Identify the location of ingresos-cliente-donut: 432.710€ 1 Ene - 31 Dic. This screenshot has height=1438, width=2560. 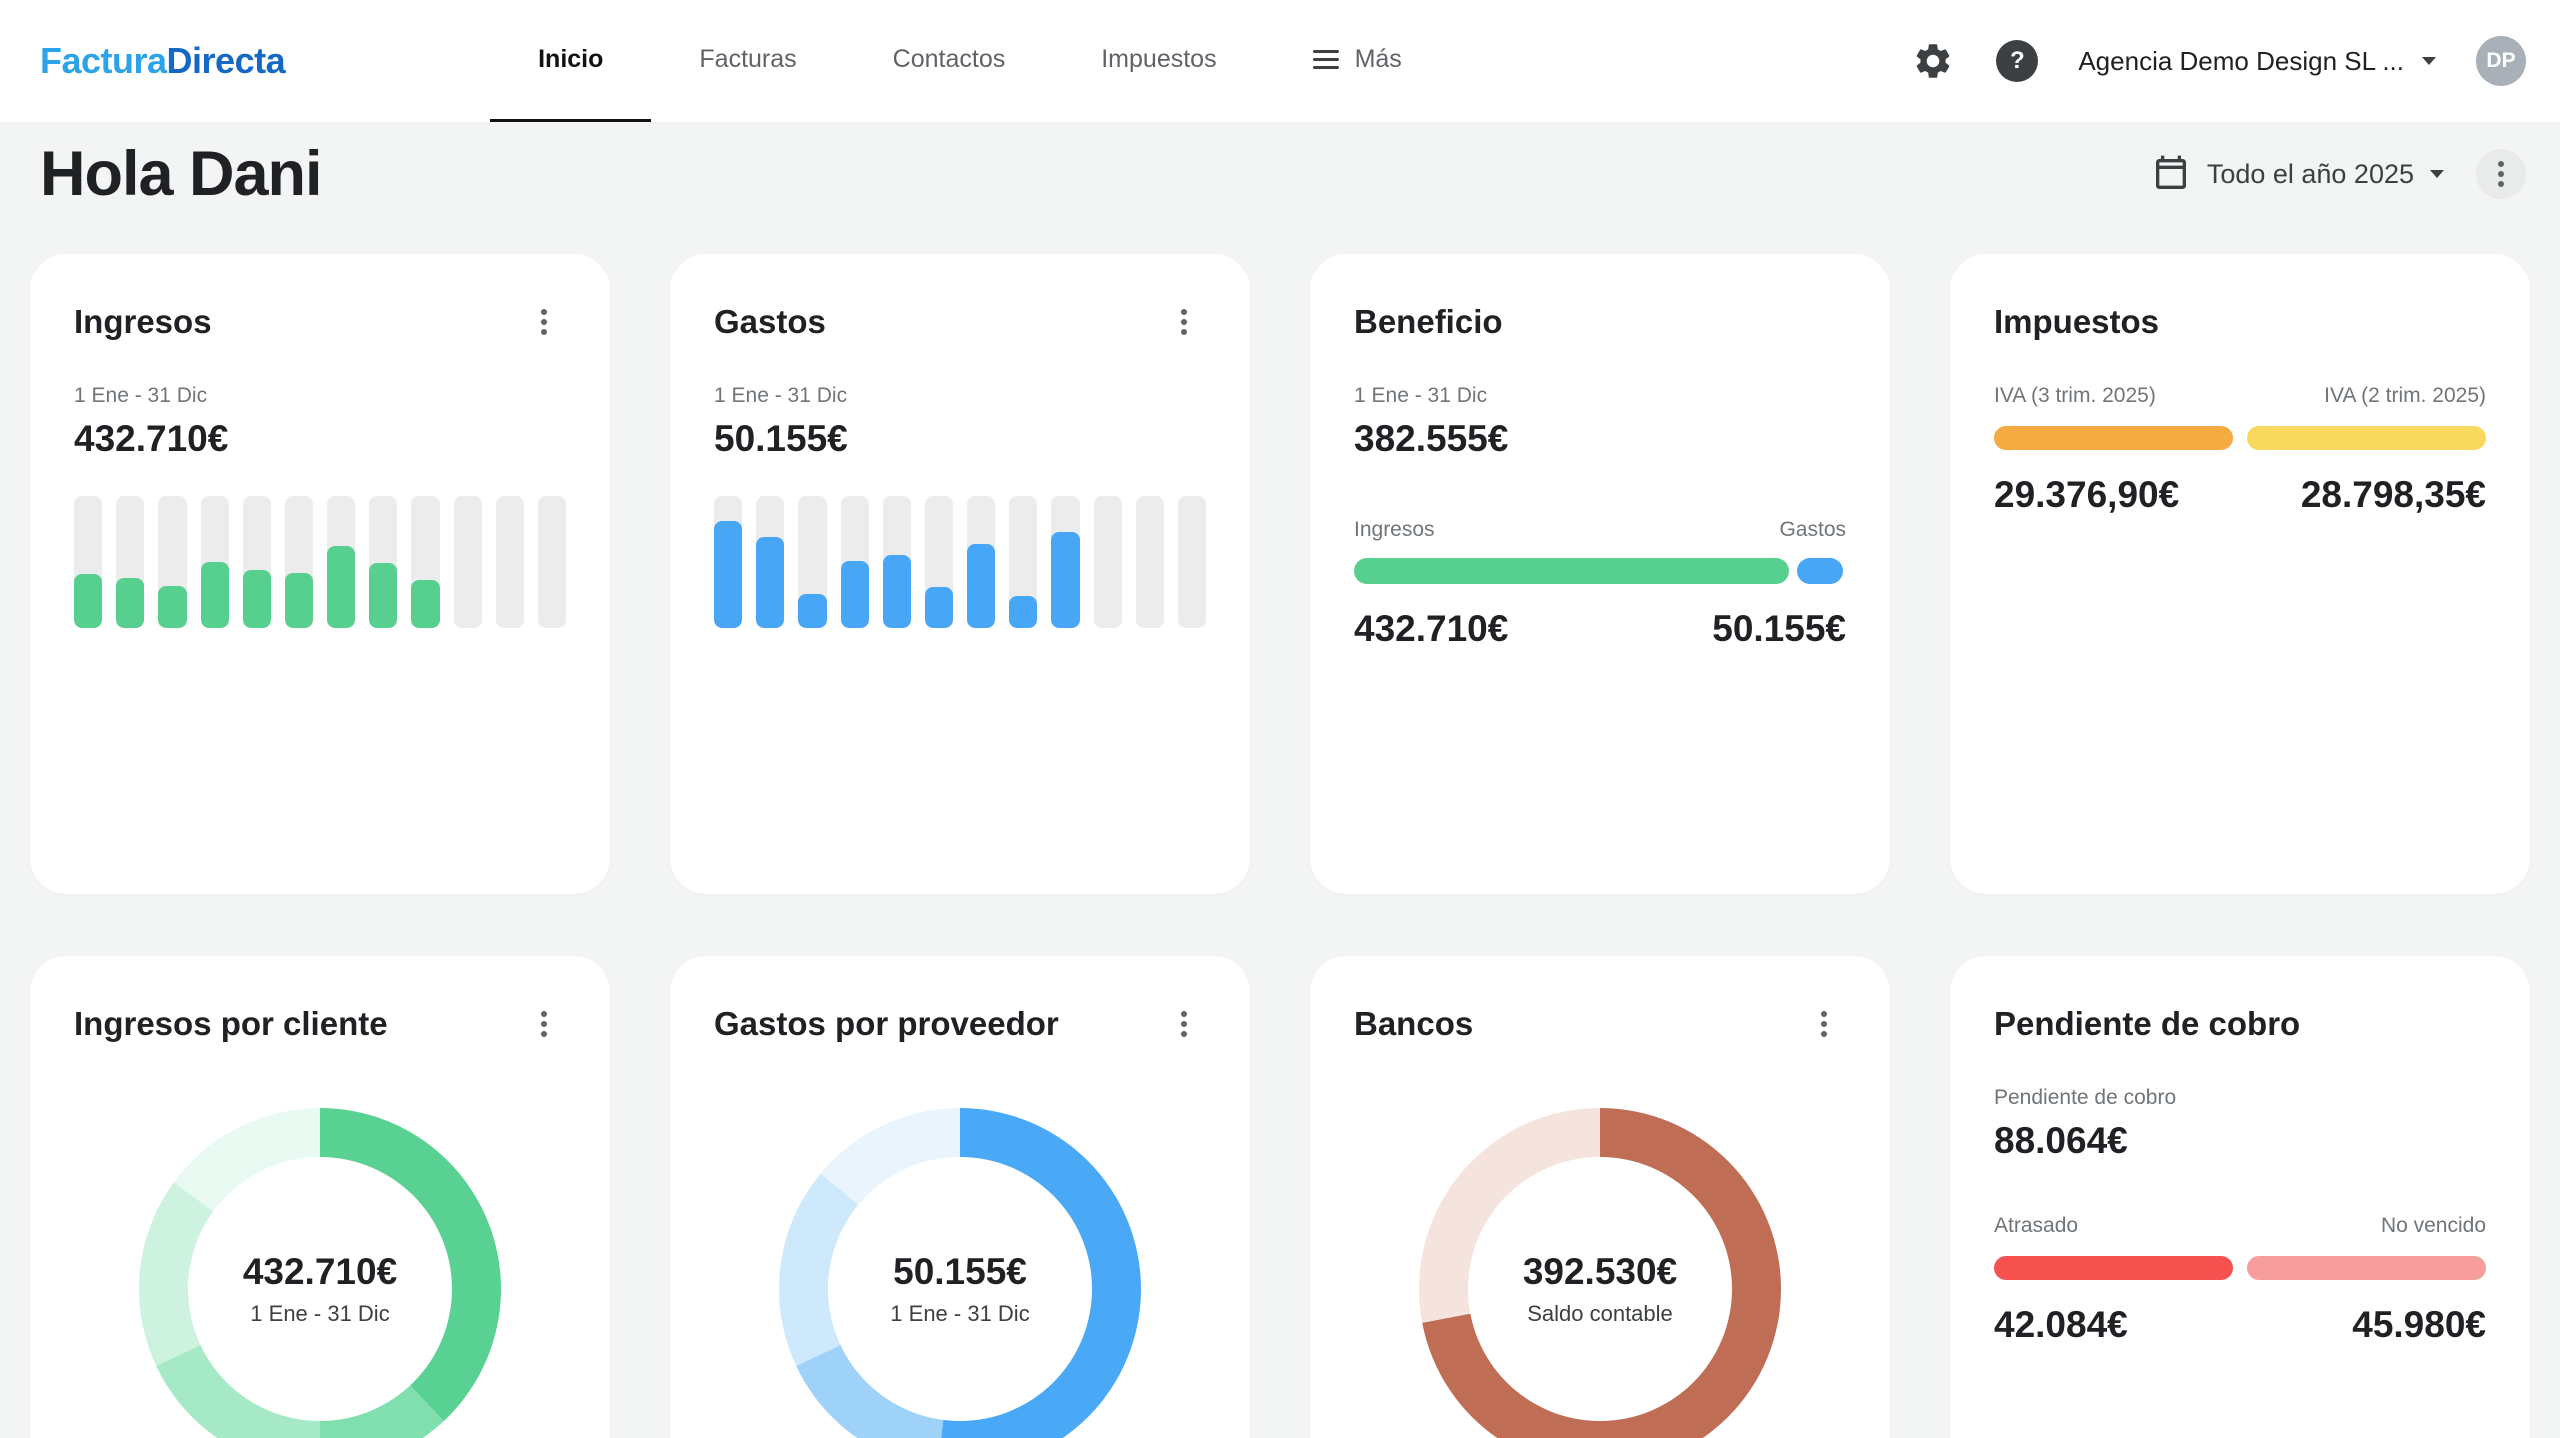
(320, 1273).